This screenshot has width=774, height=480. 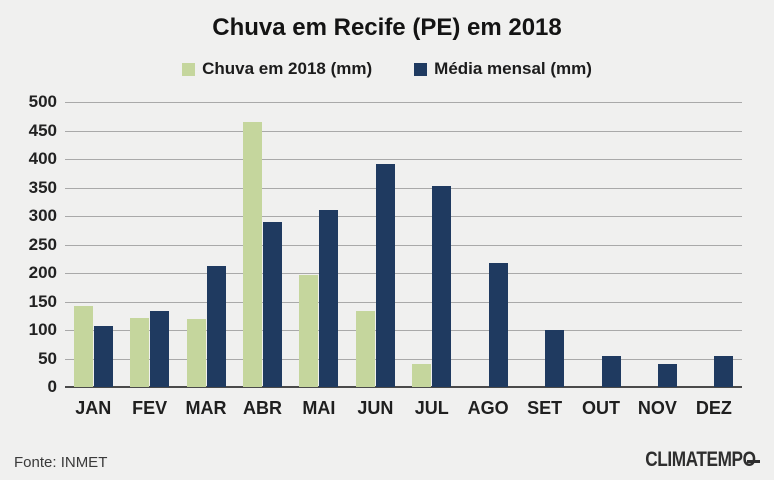 I want to click on x-tick-label: OUT, so click(x=601, y=408).